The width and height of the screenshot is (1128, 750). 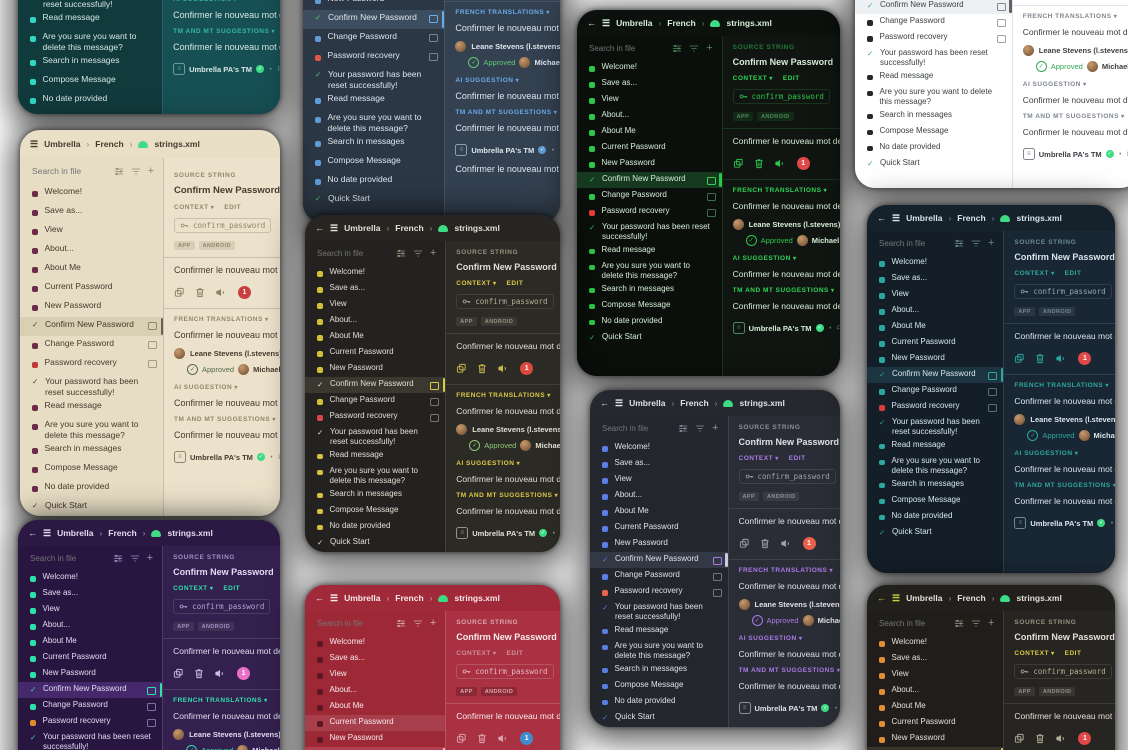 What do you see at coordinates (507, 28) in the screenshot?
I see `translation-entry: Confirmer le nouveau mot de Passe` at bounding box center [507, 28].